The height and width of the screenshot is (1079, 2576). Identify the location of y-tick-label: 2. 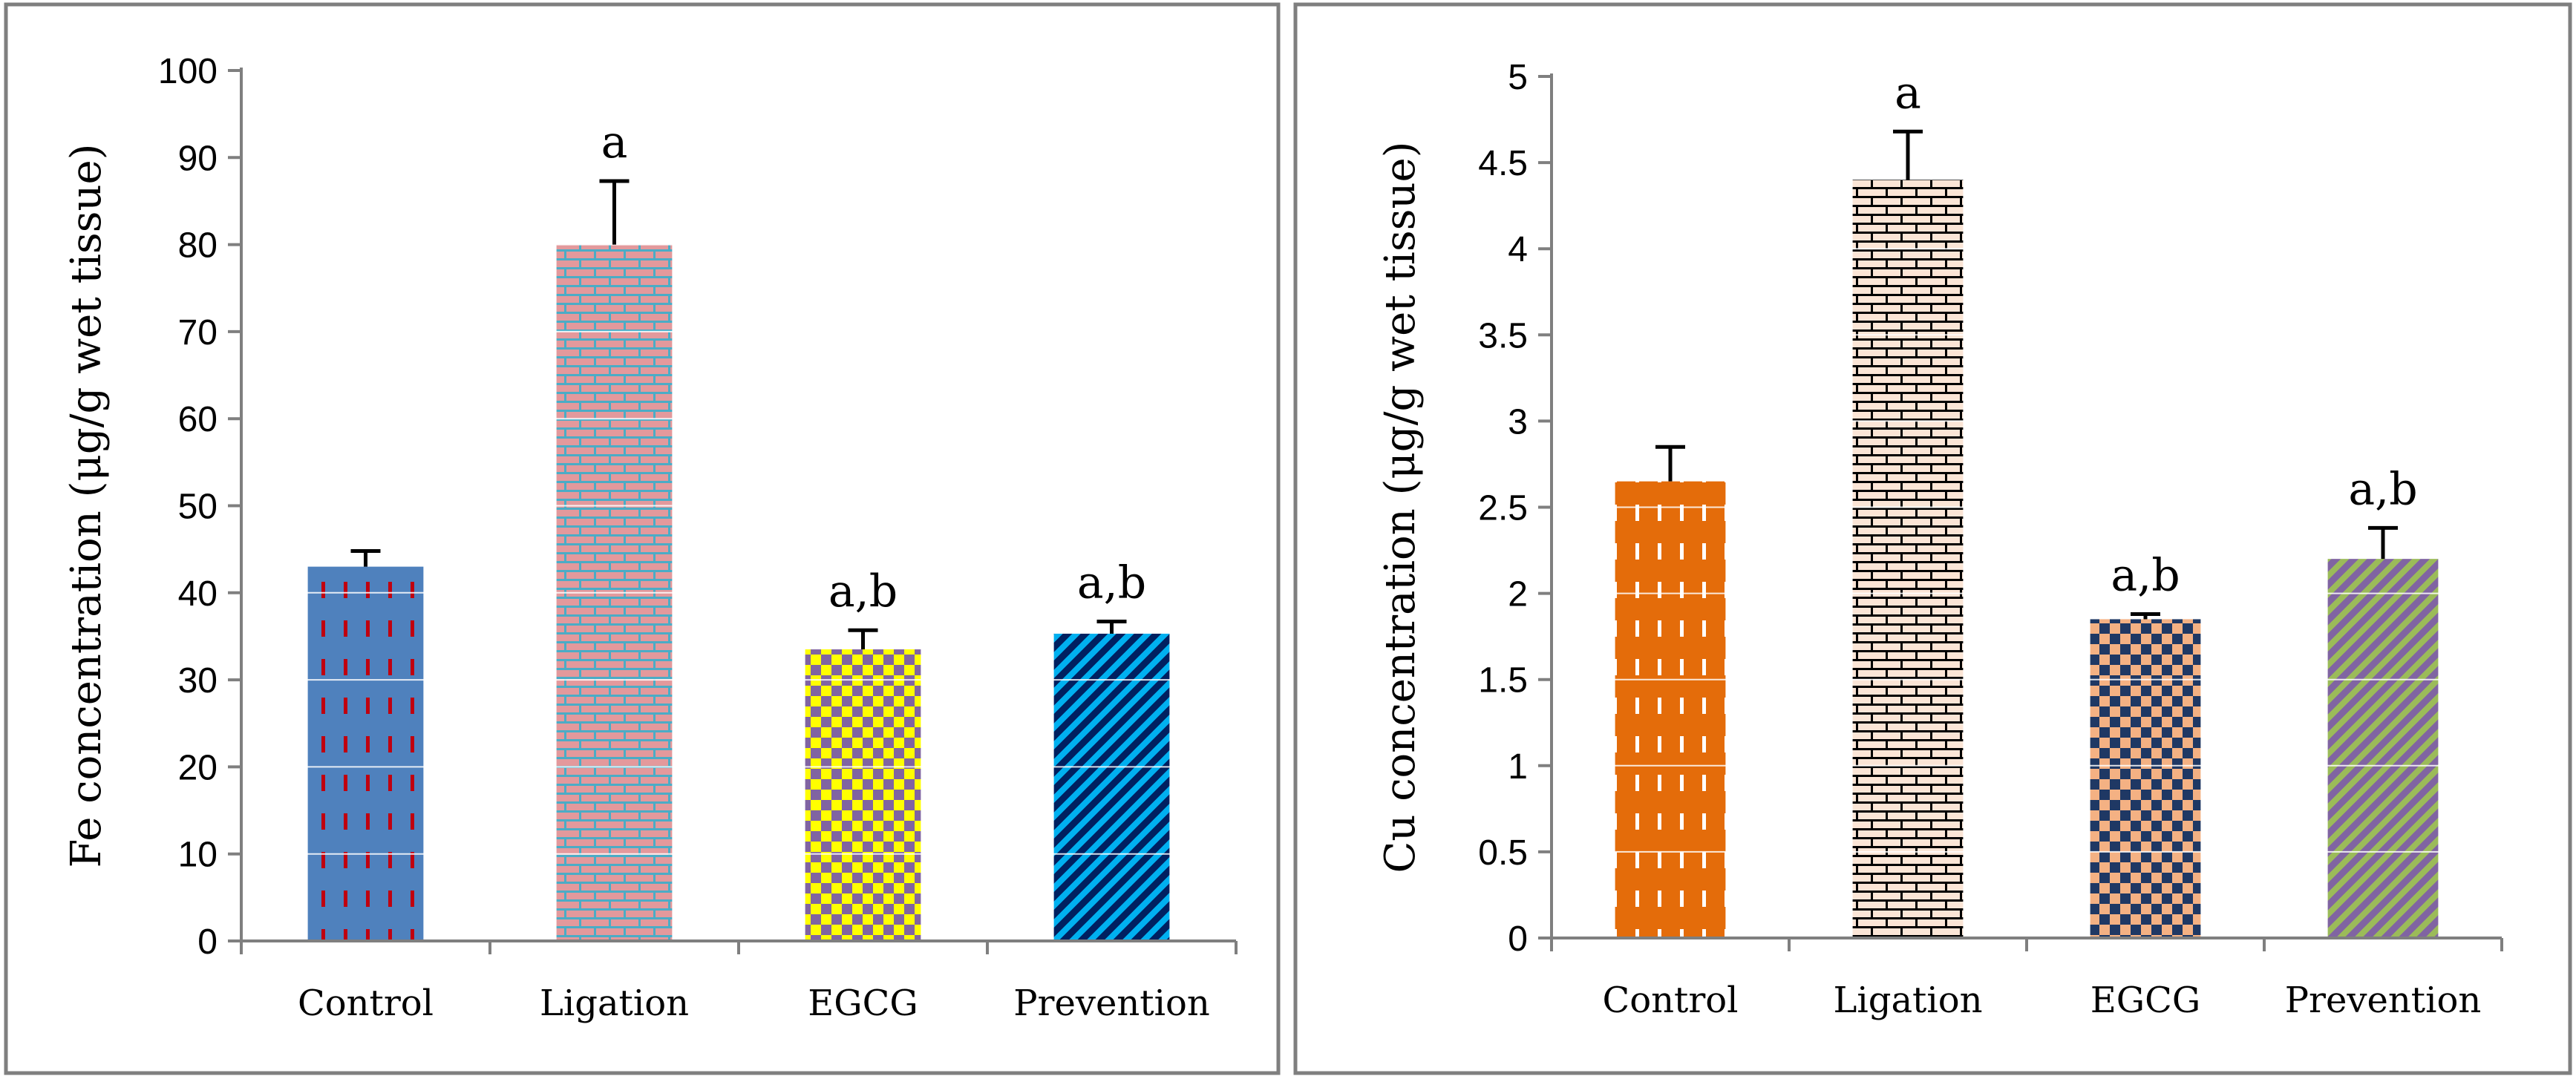
(1518, 594).